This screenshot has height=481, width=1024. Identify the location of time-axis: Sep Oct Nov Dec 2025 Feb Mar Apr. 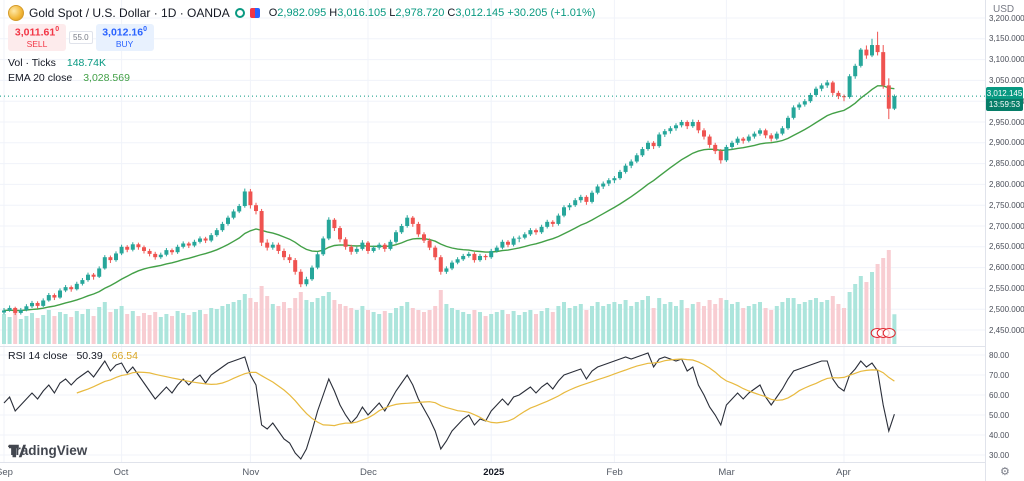
(492, 471).